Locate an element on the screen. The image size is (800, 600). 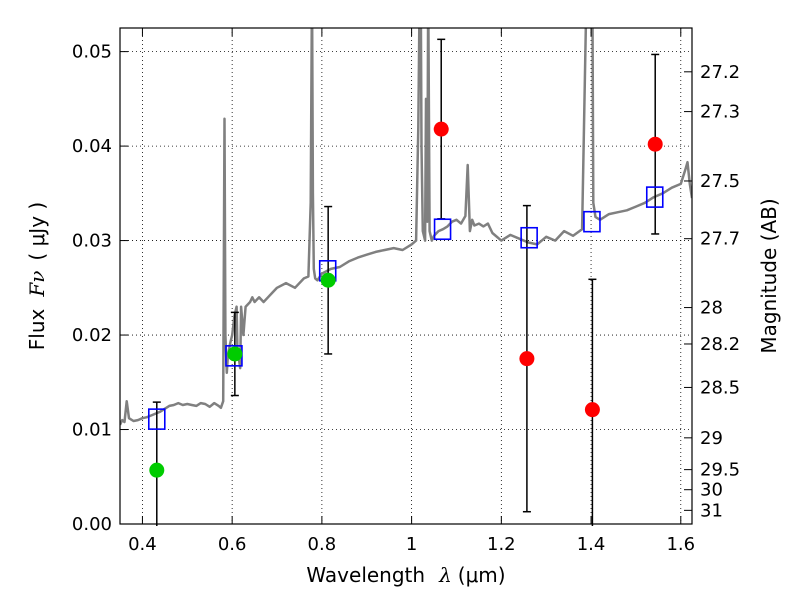
x-tick-label: 1 is located at coordinates (411, 544).